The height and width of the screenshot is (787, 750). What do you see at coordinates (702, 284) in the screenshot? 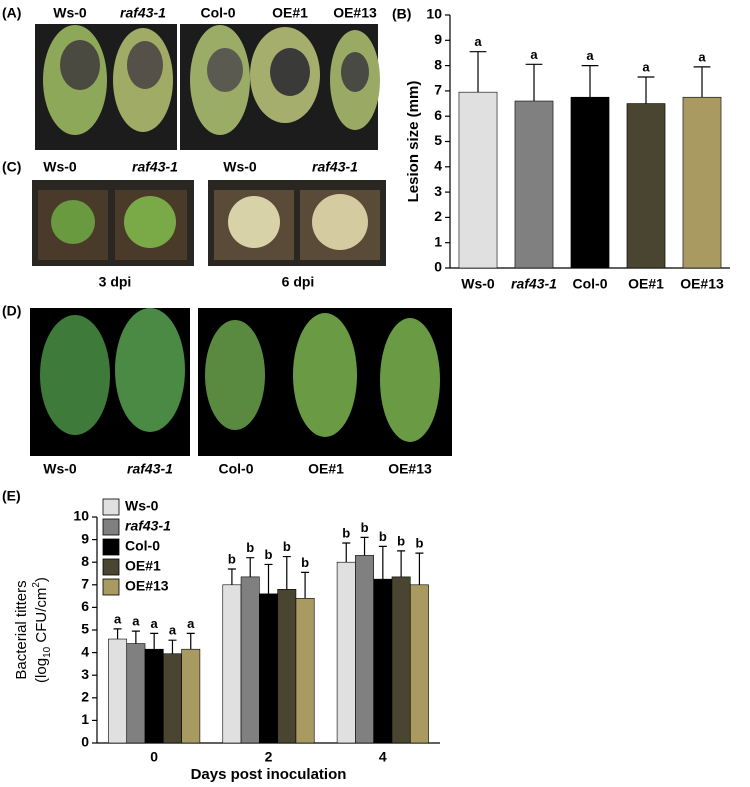
I see `x-tick-label: OE#13` at bounding box center [702, 284].